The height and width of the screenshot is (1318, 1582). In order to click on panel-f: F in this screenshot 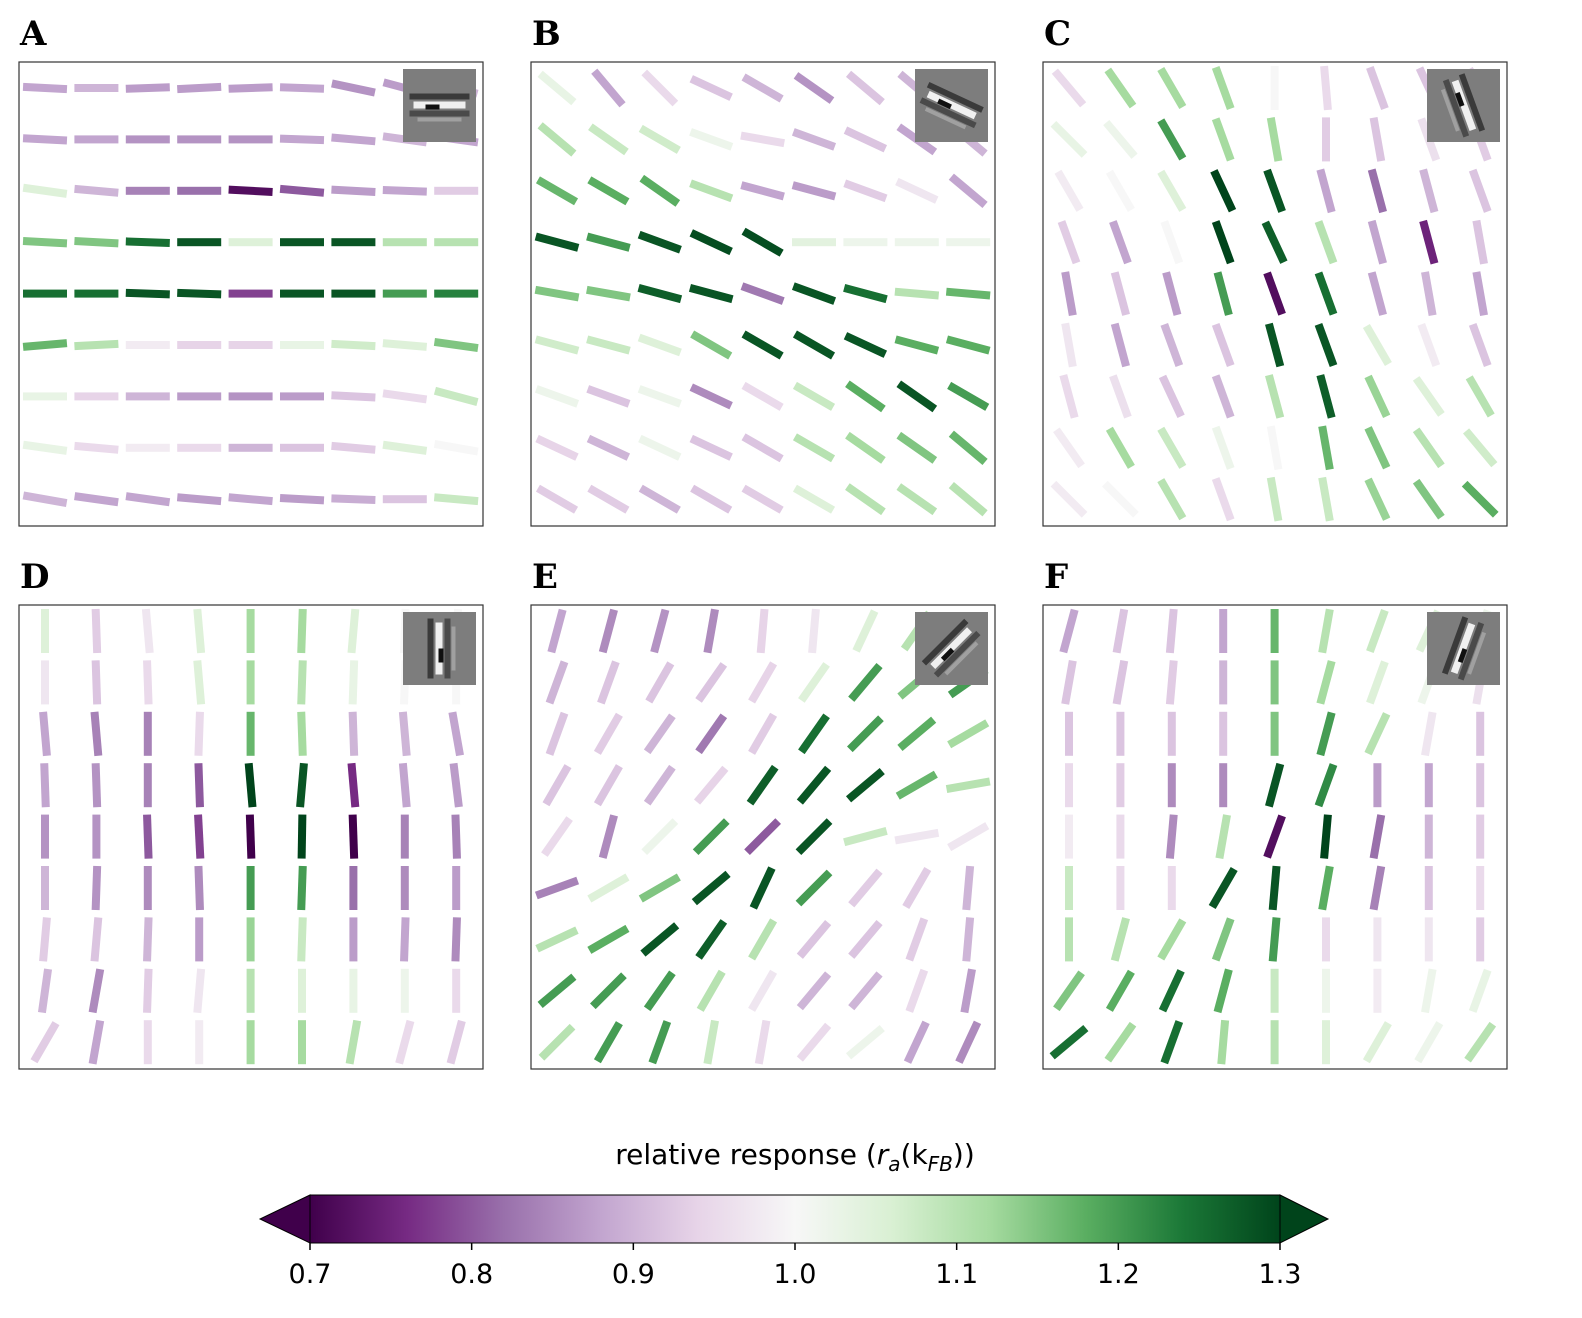, I will do `click(1275, 813)`.